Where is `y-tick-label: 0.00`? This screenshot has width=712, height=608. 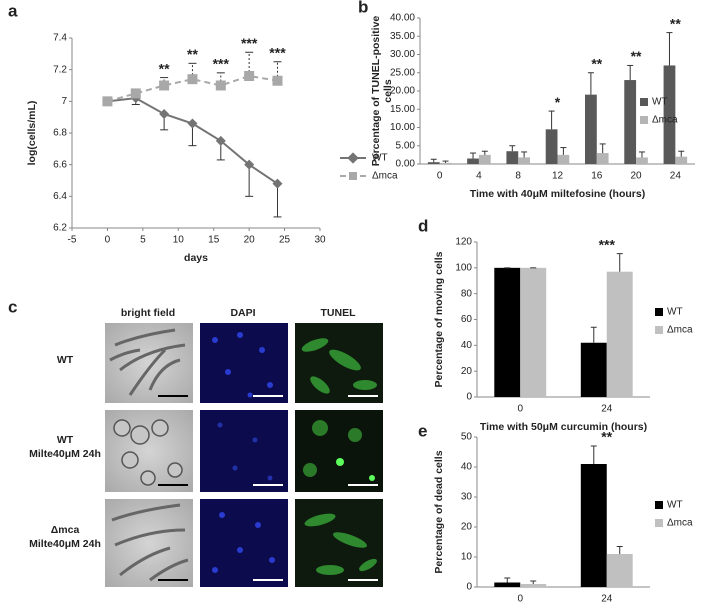 y-tick-label: 0.00 is located at coordinates (406, 164).